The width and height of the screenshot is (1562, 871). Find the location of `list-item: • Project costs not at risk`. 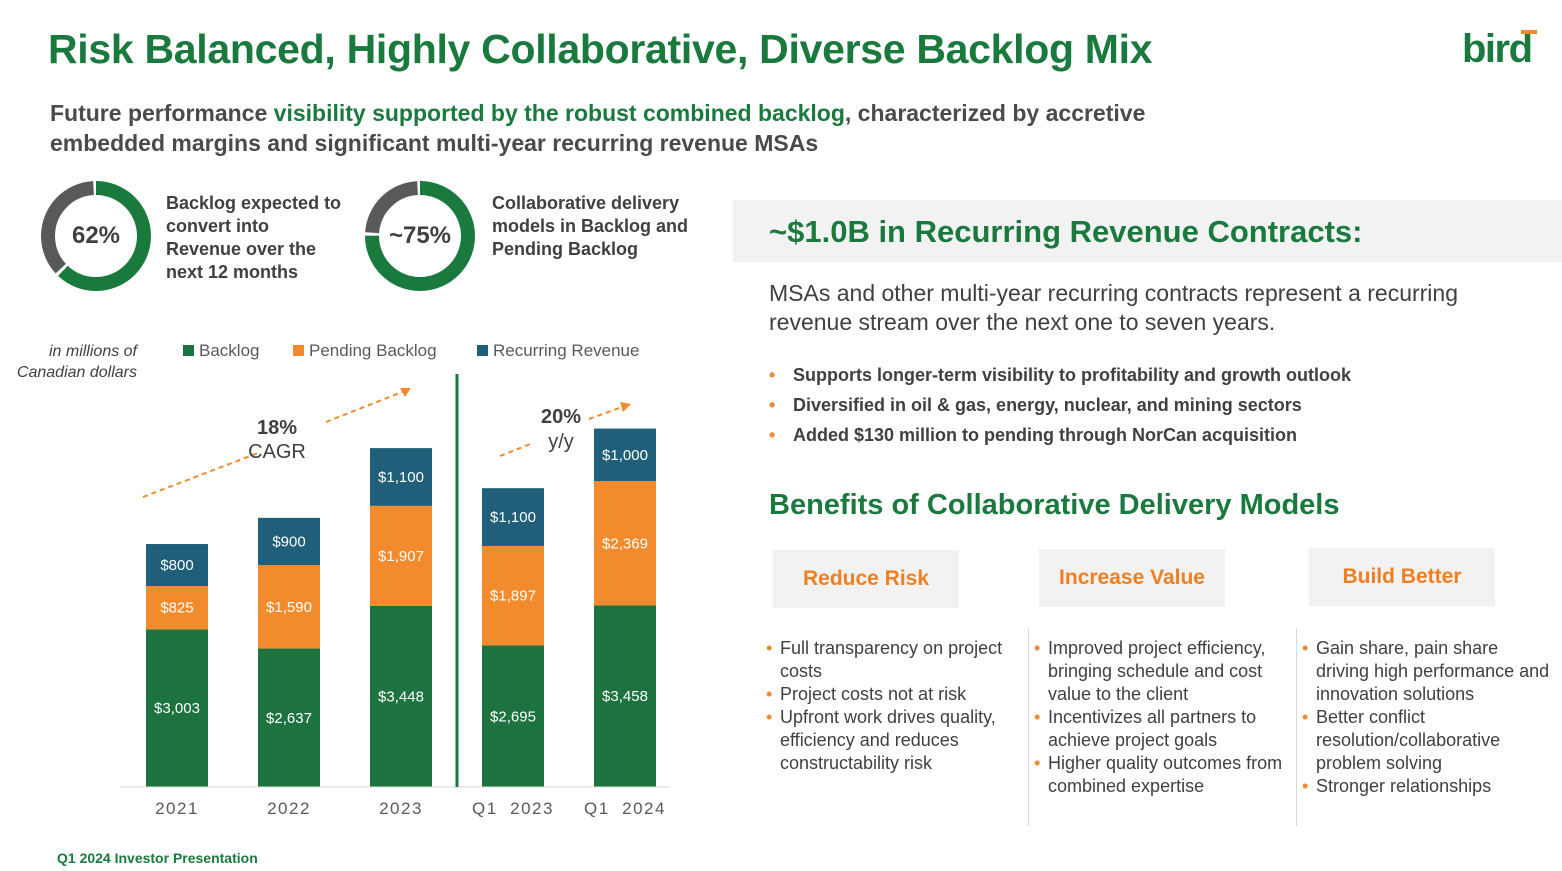

list-item: • Project costs not at risk is located at coordinates (892, 694).